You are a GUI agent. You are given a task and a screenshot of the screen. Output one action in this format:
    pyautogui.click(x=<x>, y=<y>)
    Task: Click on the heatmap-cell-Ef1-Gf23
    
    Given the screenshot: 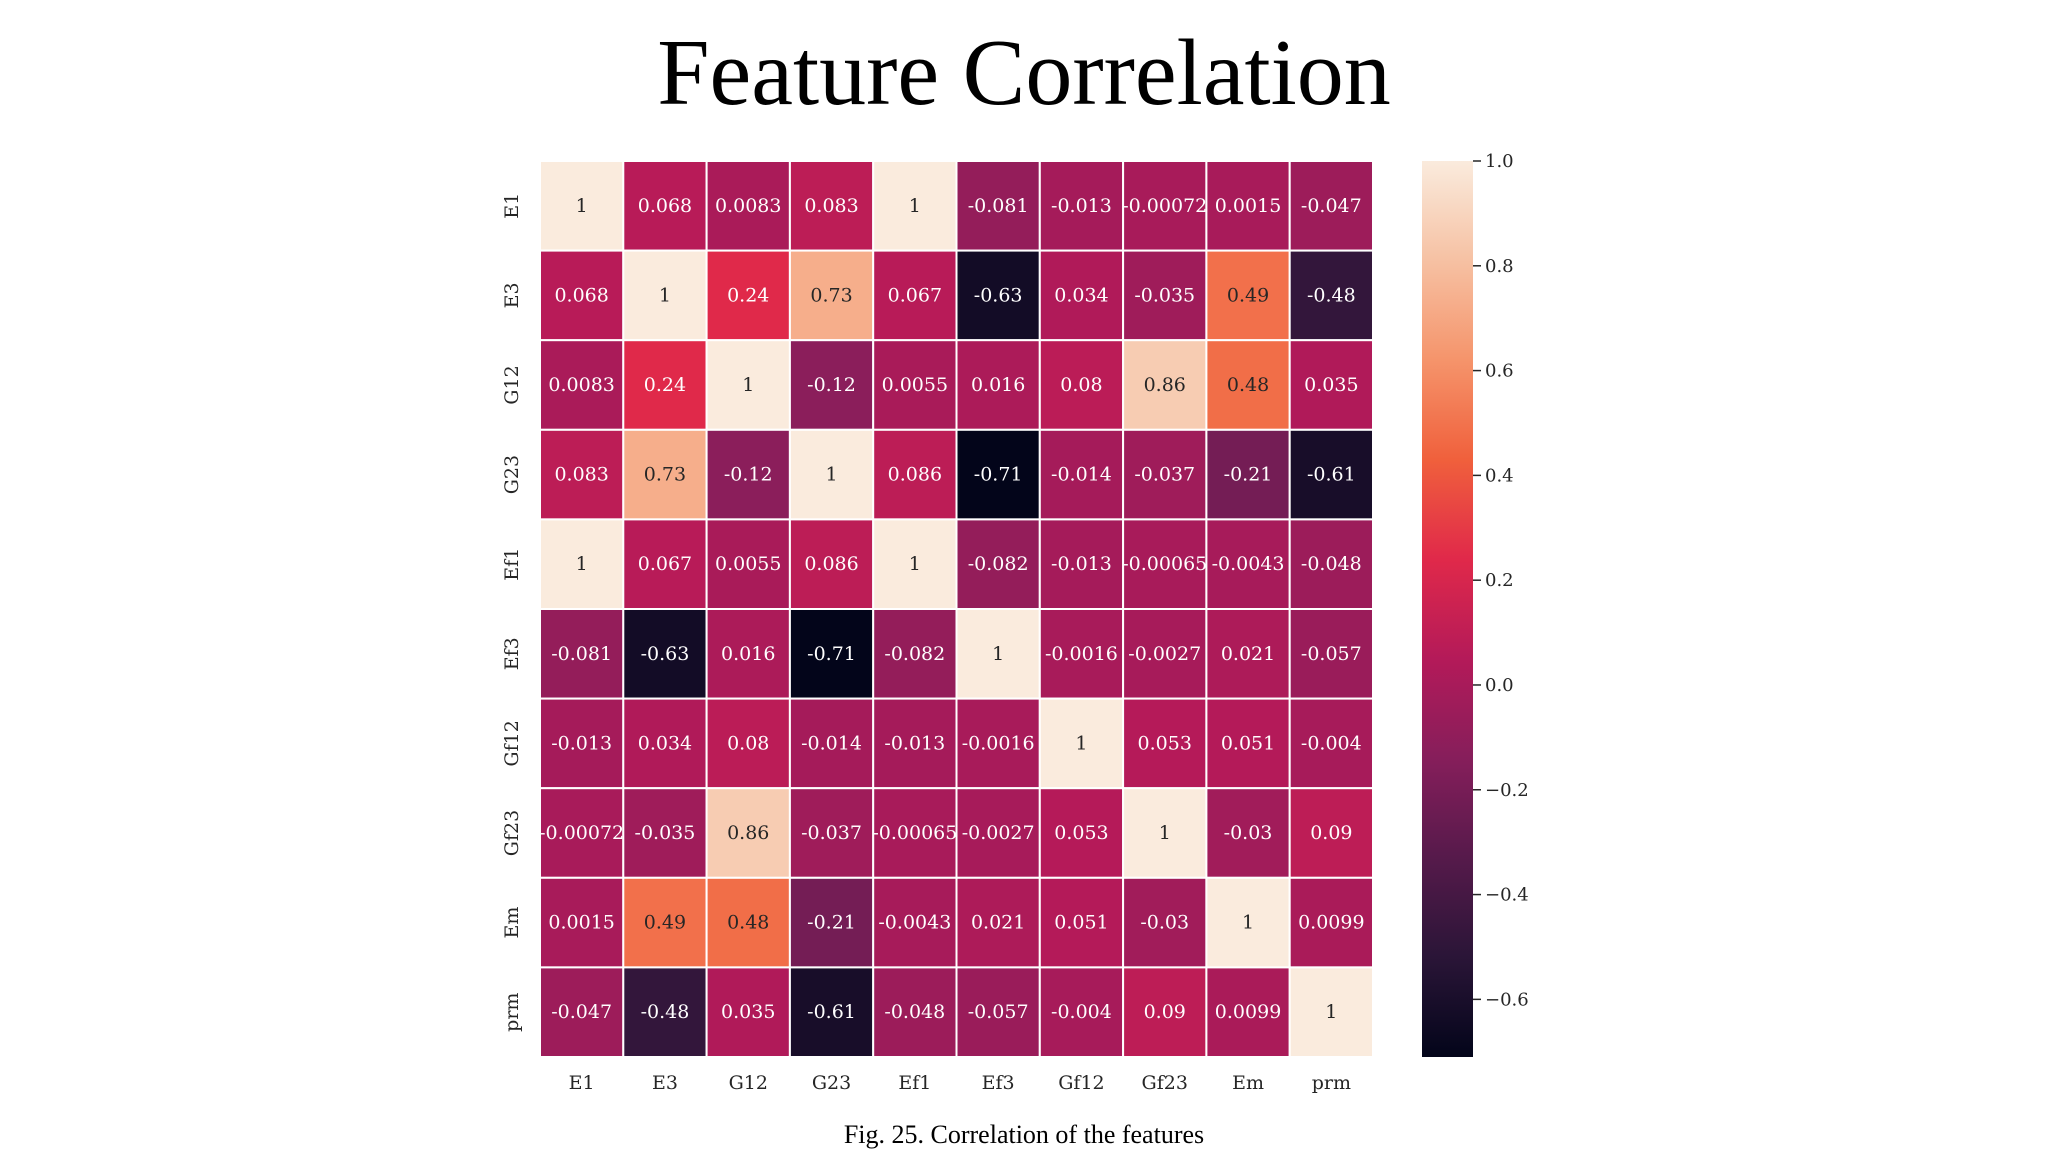 What is the action you would take?
    pyautogui.click(x=1165, y=564)
    